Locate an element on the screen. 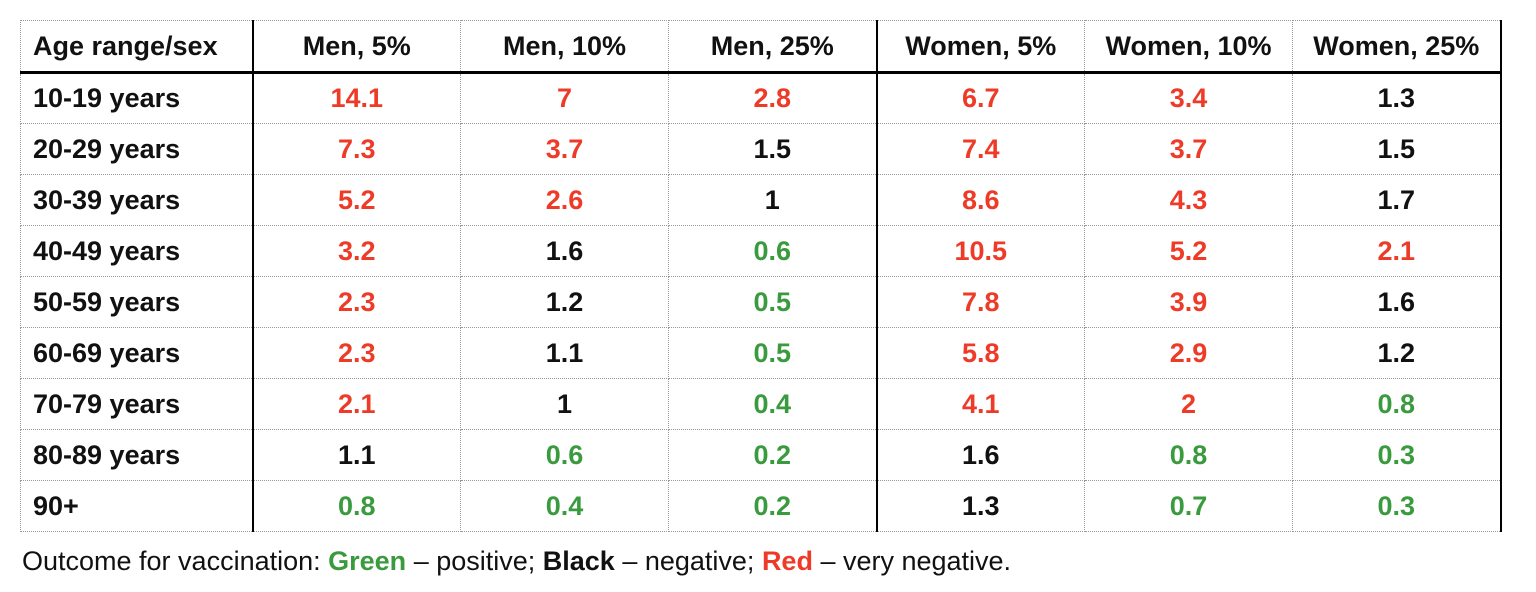 The height and width of the screenshot is (592, 1536). value-cell: 7.4 is located at coordinates (980, 149).